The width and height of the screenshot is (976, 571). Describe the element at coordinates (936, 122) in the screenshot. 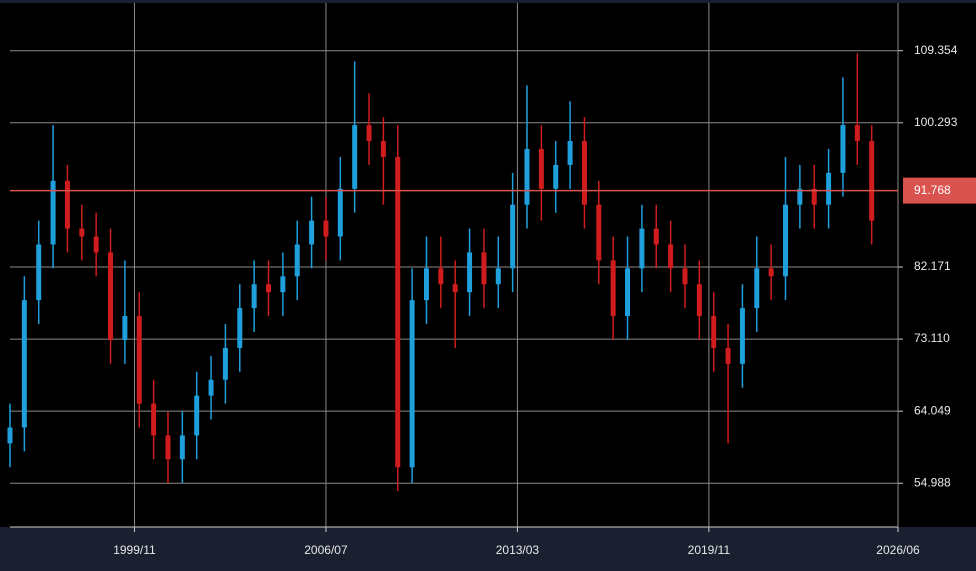

I see `y-tick-label: 100.293` at that location.